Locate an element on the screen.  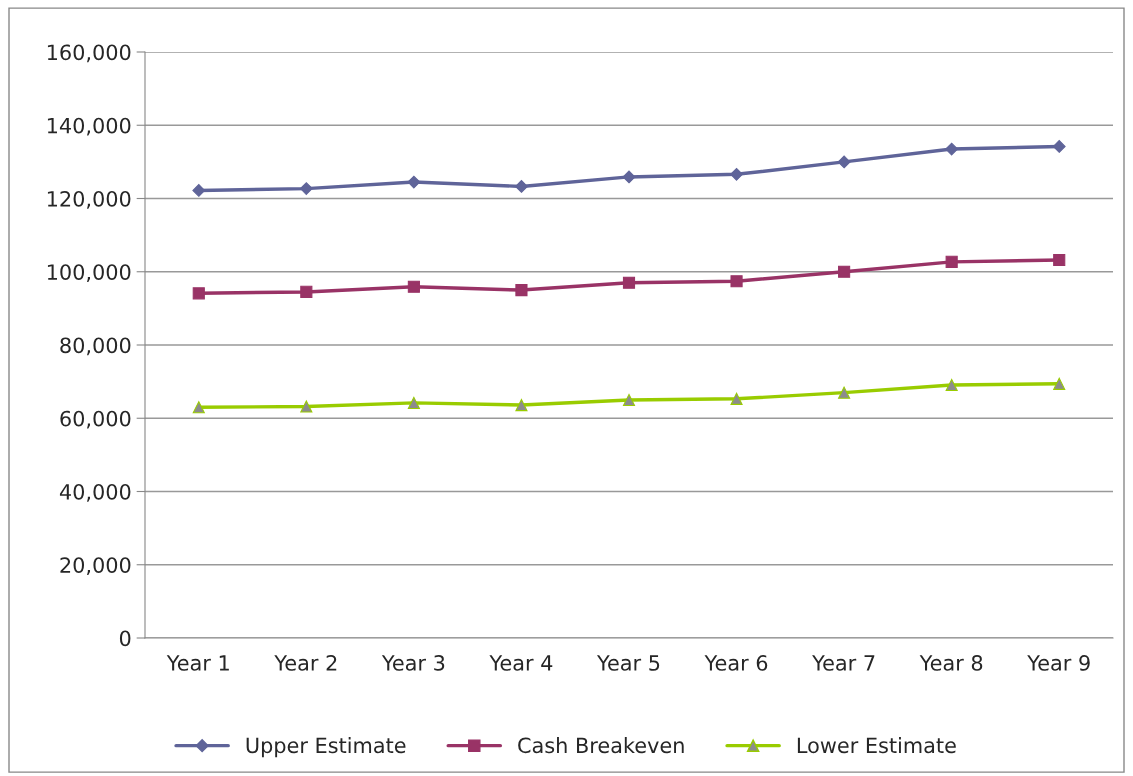
x-tick-label: Year 1 is located at coordinates (197, 663).